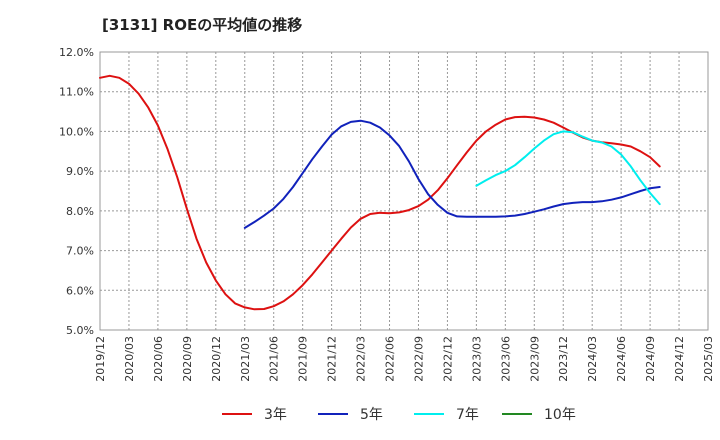 The width and height of the screenshot is (720, 440). What do you see at coordinates (476, 359) in the screenshot?
I see `x-tick-label: 2023/03` at bounding box center [476, 359].